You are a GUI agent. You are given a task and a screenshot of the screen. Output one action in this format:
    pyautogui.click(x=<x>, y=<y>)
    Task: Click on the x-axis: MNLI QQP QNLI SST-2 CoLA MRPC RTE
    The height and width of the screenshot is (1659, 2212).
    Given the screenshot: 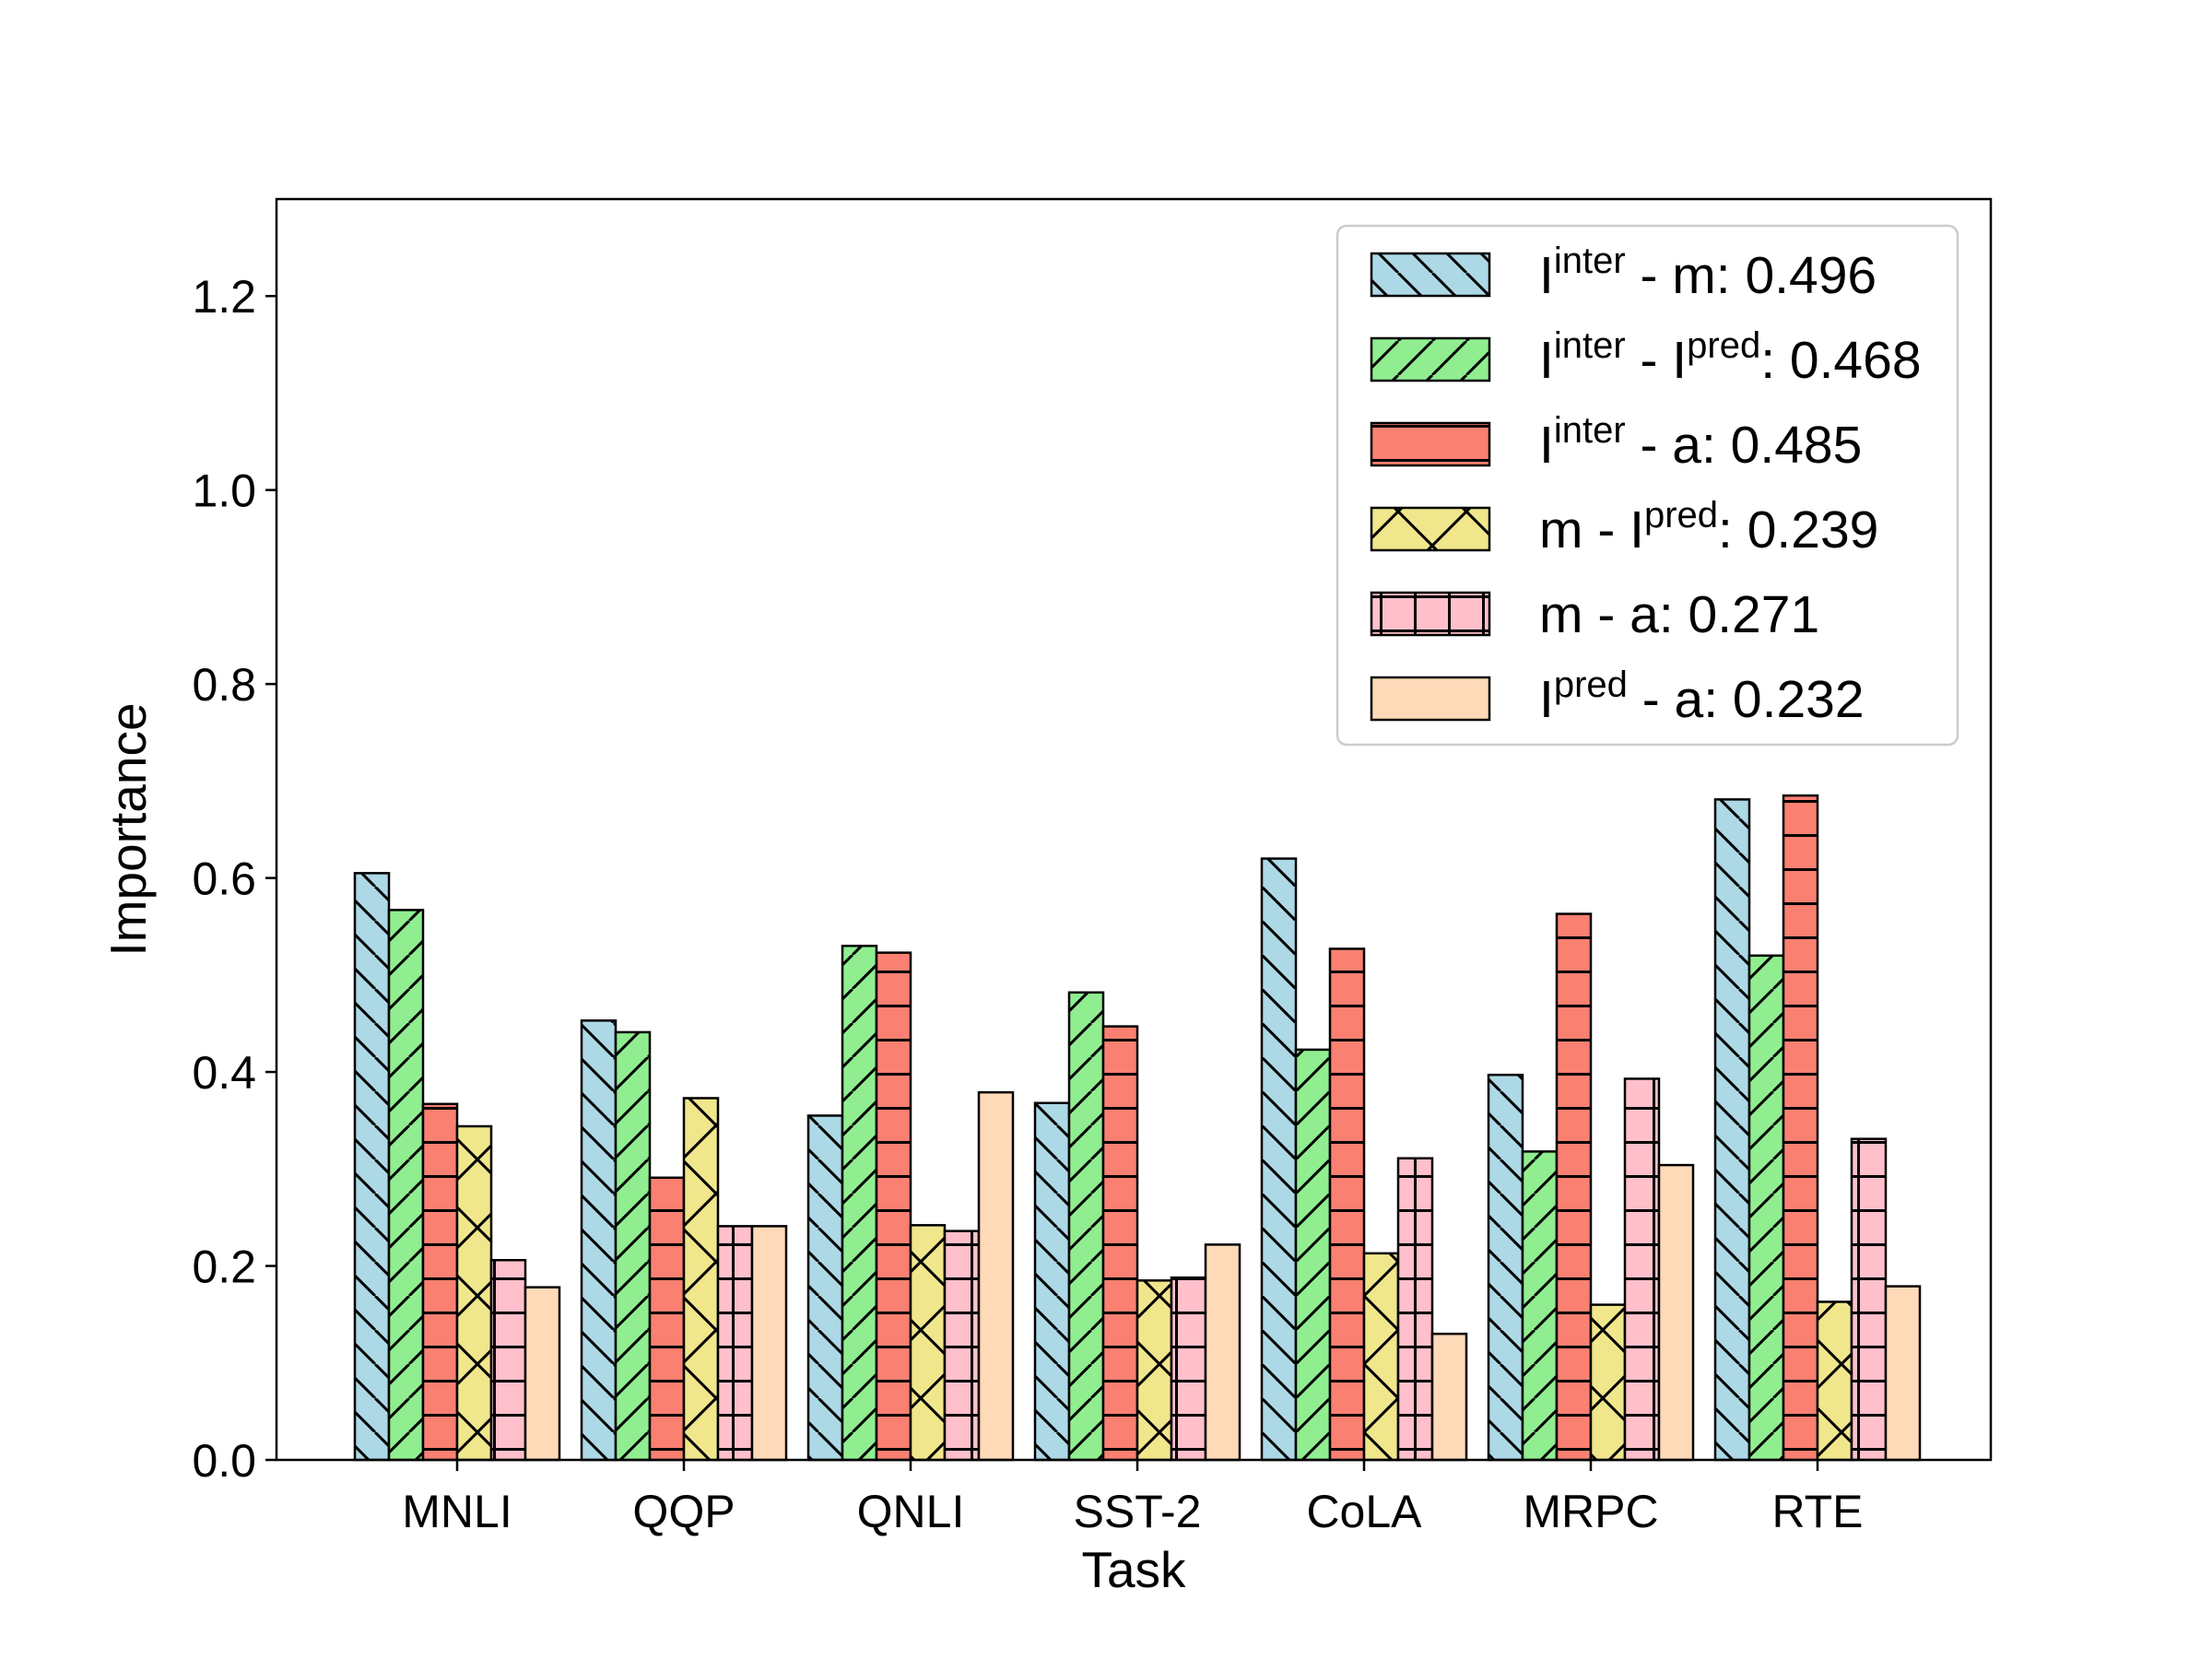 What is the action you would take?
    pyautogui.click(x=1133, y=1498)
    